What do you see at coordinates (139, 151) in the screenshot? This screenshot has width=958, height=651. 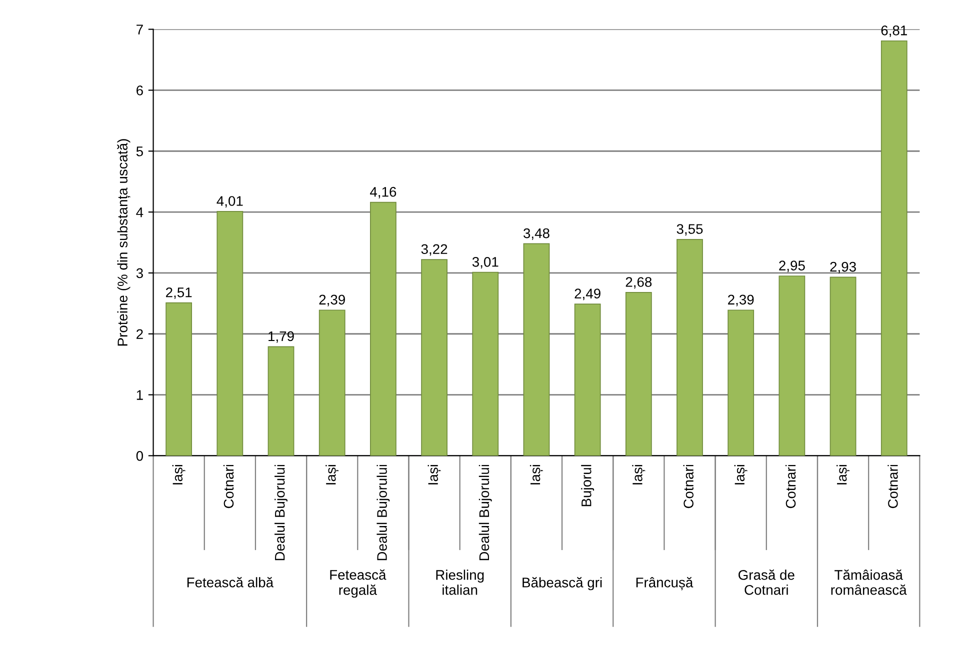 I see `y-tick-label: 5` at bounding box center [139, 151].